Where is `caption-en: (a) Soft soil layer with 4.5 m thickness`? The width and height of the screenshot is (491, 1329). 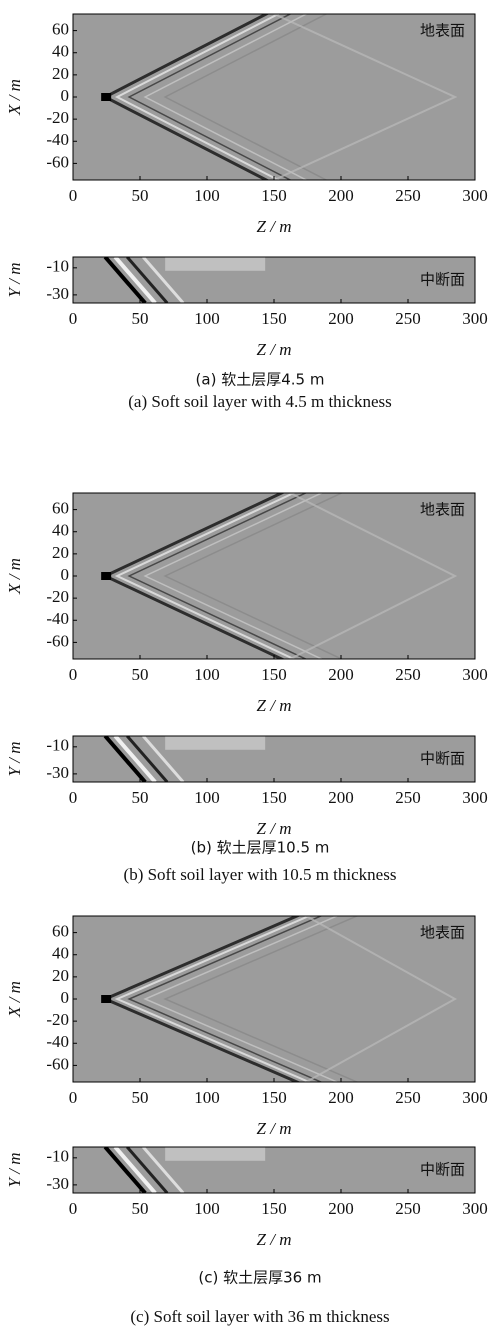
caption-en: (a) Soft soil layer with 4.5 m thickness is located at coordinates (259, 401).